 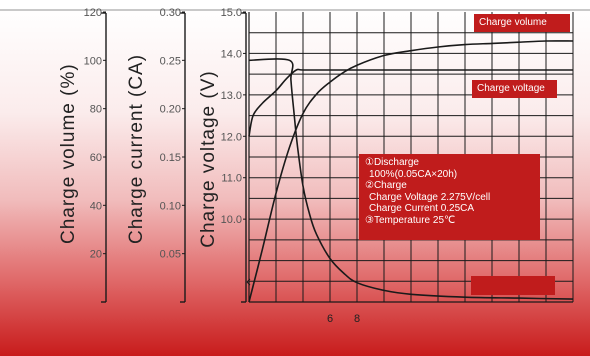 What do you see at coordinates (330, 319) in the screenshot?
I see `x-tick-label: 6` at bounding box center [330, 319].